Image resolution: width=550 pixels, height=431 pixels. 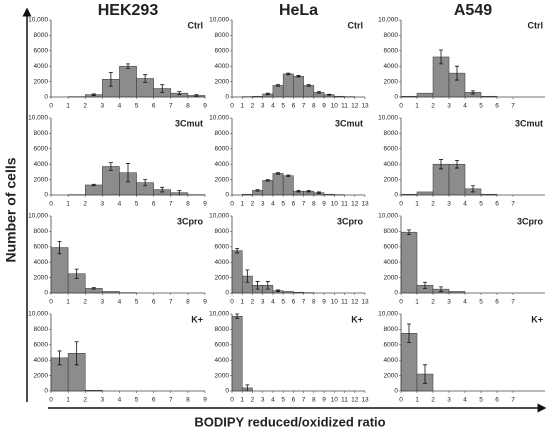 I want to click on x-tick-label: 0, so click(x=232, y=204).